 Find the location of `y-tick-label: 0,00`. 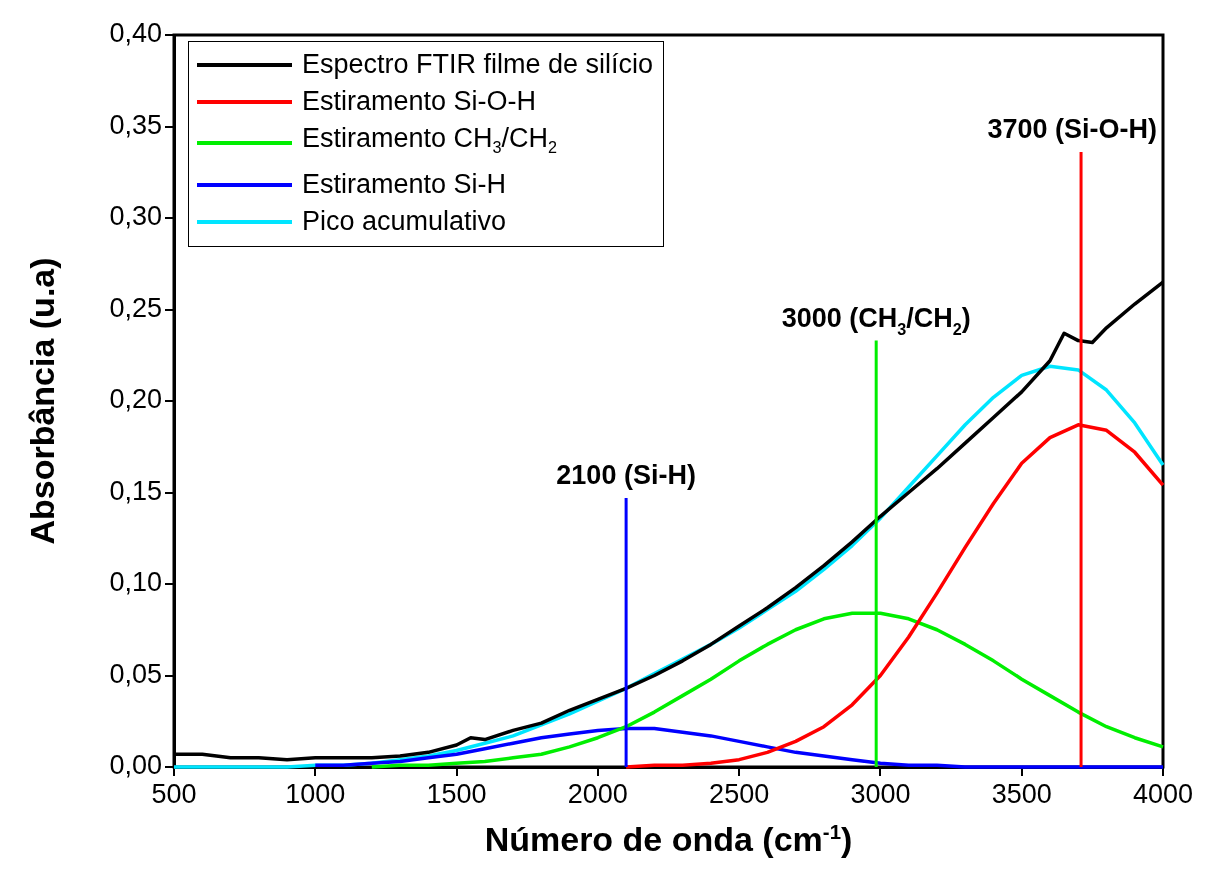

y-tick-label: 0,00 is located at coordinates (135, 765).